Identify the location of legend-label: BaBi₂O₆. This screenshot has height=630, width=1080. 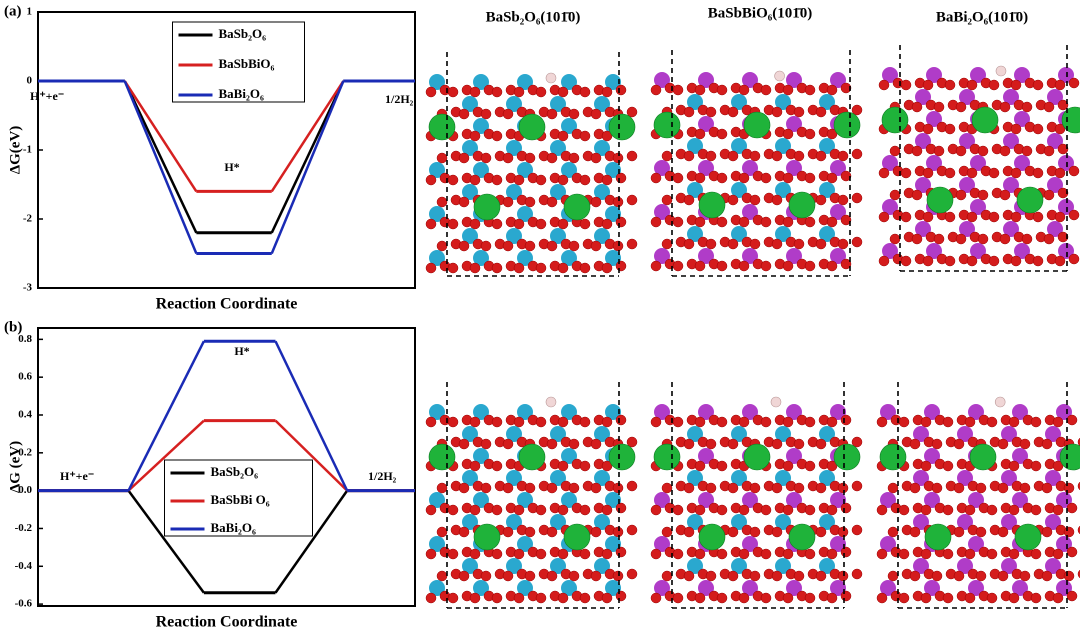
(233, 527).